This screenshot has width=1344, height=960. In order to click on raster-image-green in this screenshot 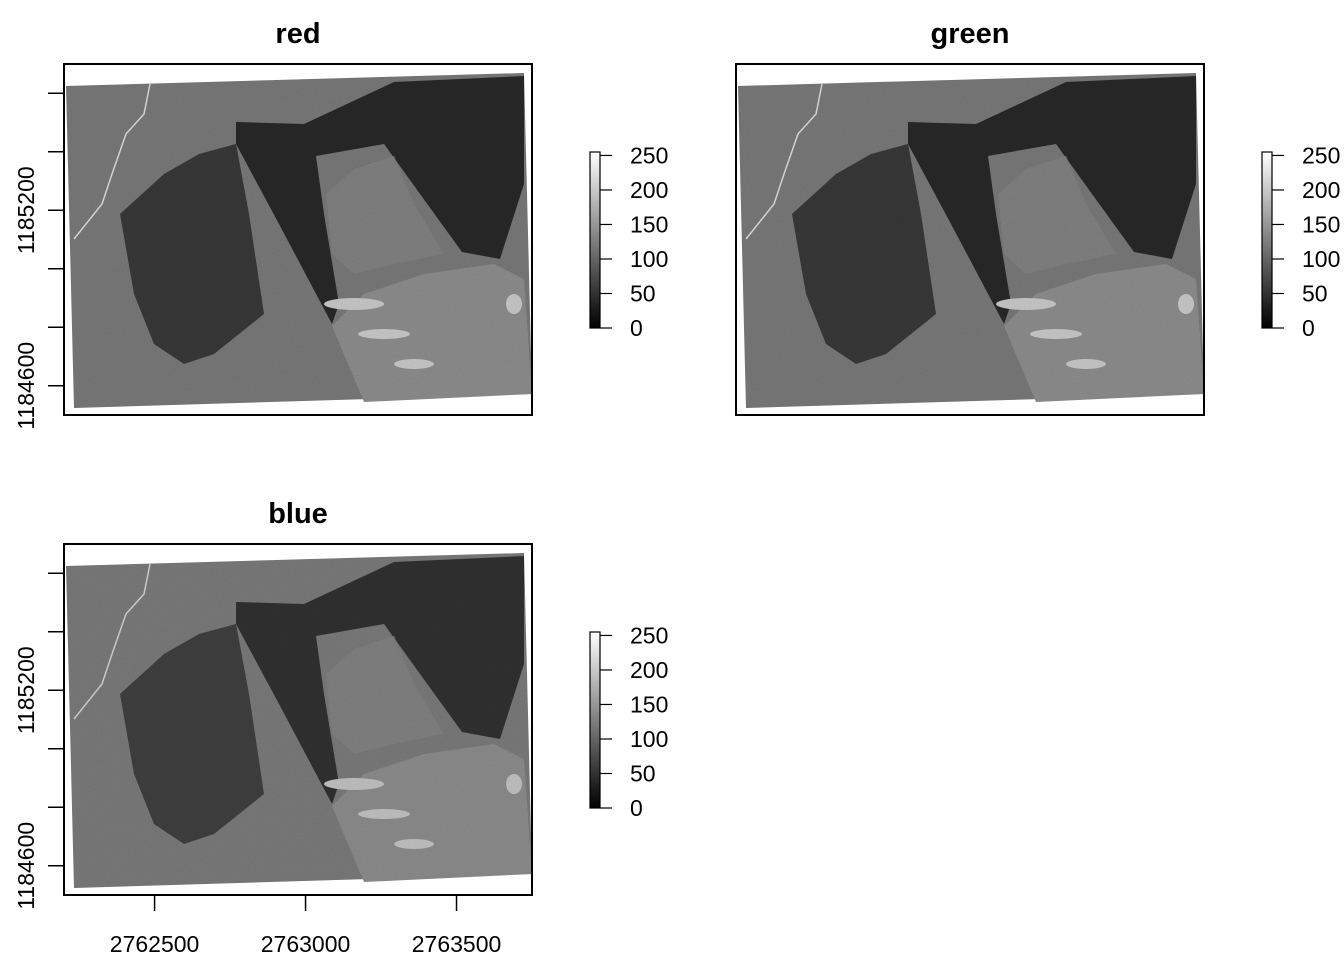, I will do `click(971, 240)`.